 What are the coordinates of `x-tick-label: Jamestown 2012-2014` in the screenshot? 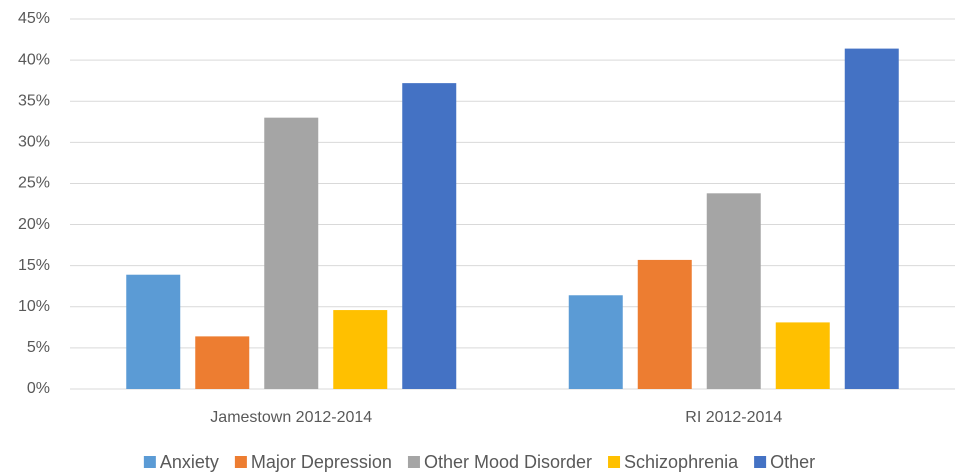 It's located at (291, 417).